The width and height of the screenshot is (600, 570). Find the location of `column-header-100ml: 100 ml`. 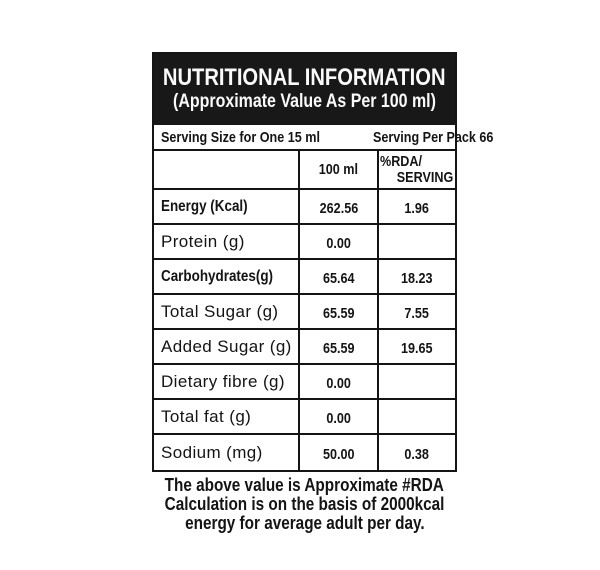

column-header-100ml: 100 ml is located at coordinates (339, 169).